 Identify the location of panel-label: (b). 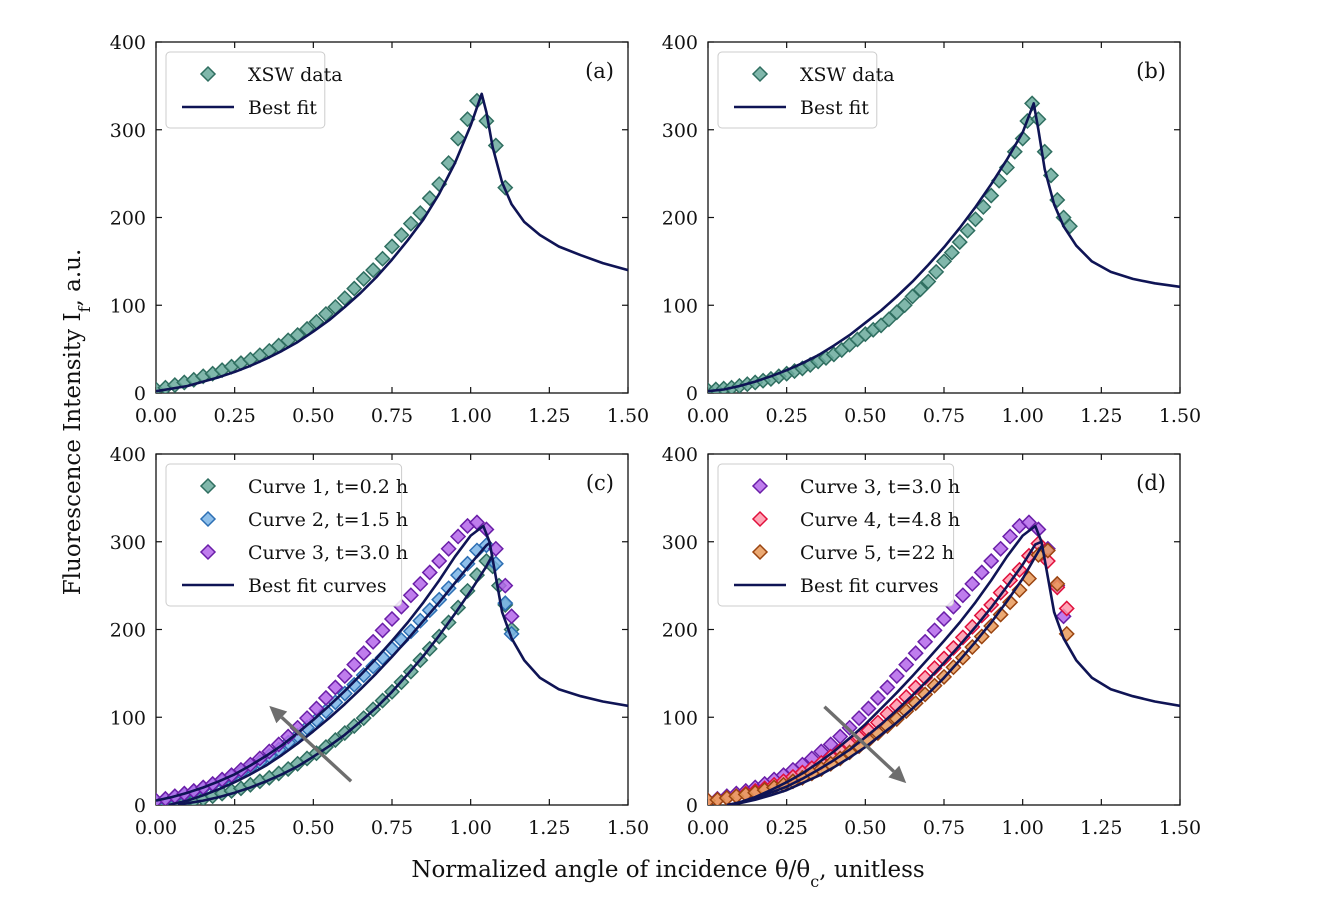
(1151, 71).